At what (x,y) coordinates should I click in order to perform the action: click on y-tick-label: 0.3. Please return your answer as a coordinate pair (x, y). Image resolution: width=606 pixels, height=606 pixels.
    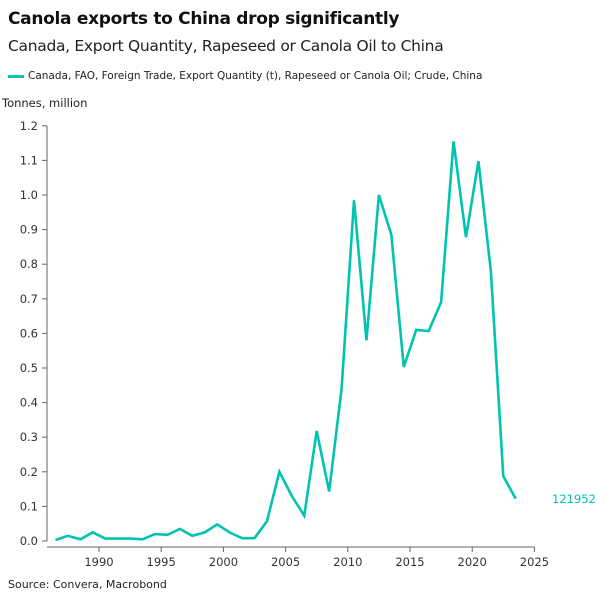
    Looking at the image, I should click on (29, 437).